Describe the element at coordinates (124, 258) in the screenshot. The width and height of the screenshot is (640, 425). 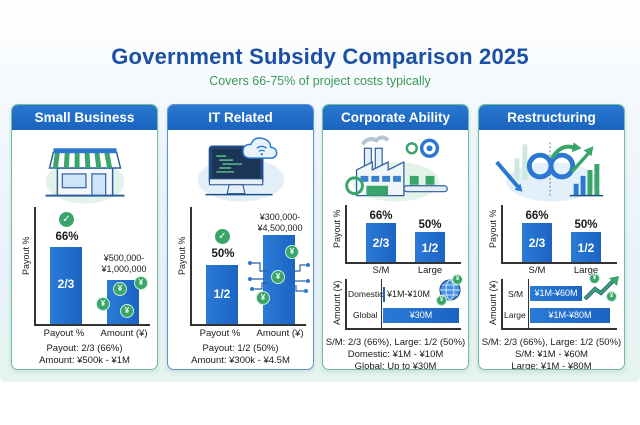
I see `amount-range-line: ¥500,000-` at that location.